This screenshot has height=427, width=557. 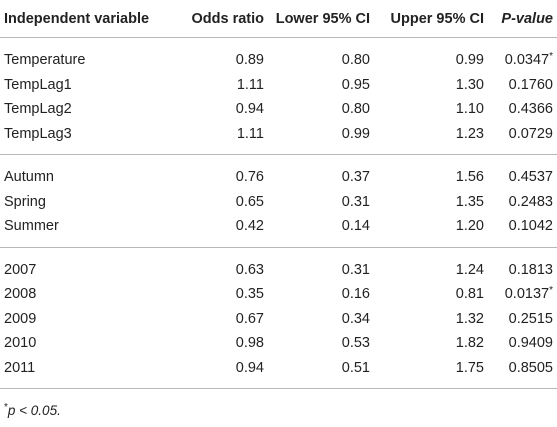 What do you see at coordinates (527, 60) in the screenshot?
I see `p-value-number: 0.0347` at bounding box center [527, 60].